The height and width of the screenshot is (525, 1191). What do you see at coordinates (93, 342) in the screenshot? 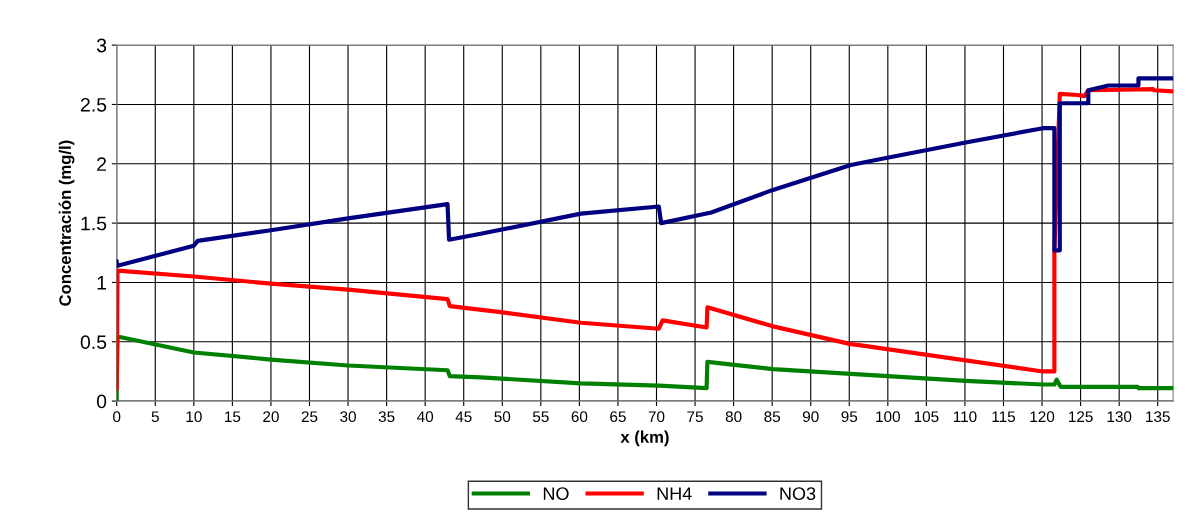
I see `y-tick-label: 0.5` at bounding box center [93, 342].